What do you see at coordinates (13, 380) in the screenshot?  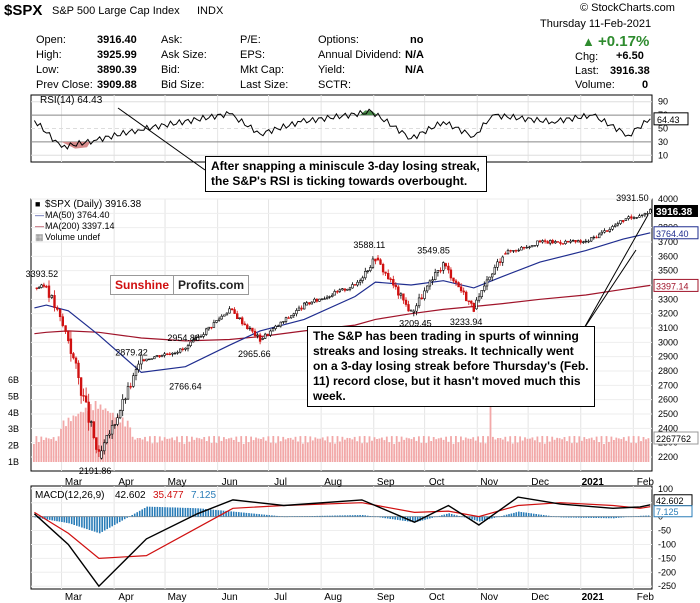 I see `volume-tick-label: 6B` at bounding box center [13, 380].